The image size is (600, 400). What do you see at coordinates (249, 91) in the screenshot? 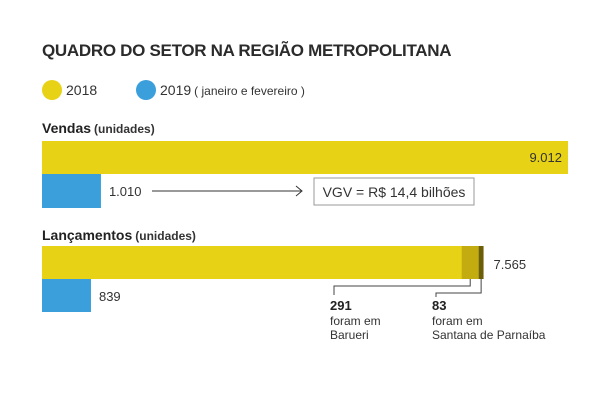
I see `legend-note: ( janeiro e fevereiro )` at bounding box center [249, 91].